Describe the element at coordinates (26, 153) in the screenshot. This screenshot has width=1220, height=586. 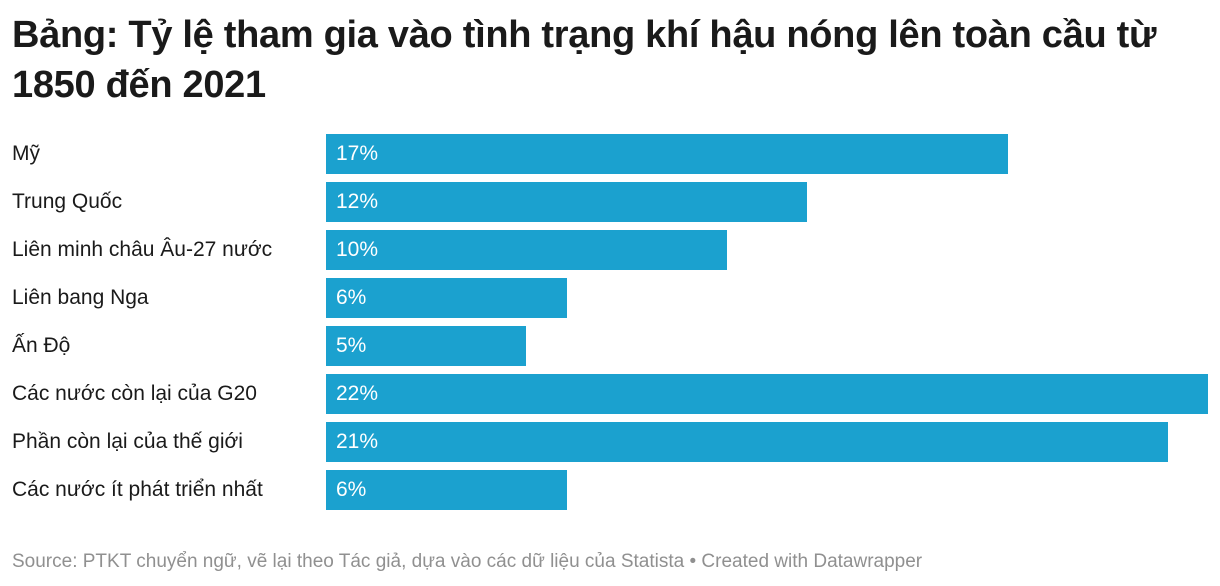
I see `category-label: Mỹ` at that location.